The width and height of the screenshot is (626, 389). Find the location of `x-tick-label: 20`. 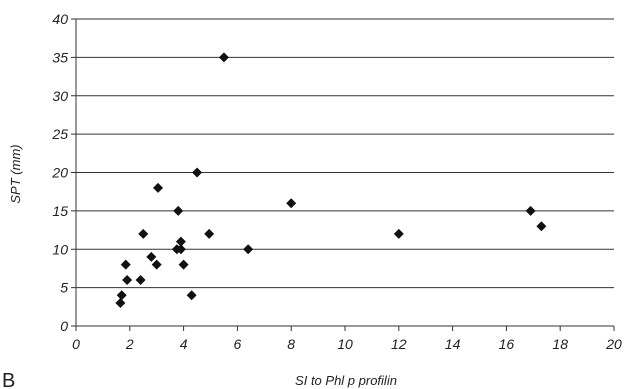

x-tick-label: 20 is located at coordinates (613, 344).